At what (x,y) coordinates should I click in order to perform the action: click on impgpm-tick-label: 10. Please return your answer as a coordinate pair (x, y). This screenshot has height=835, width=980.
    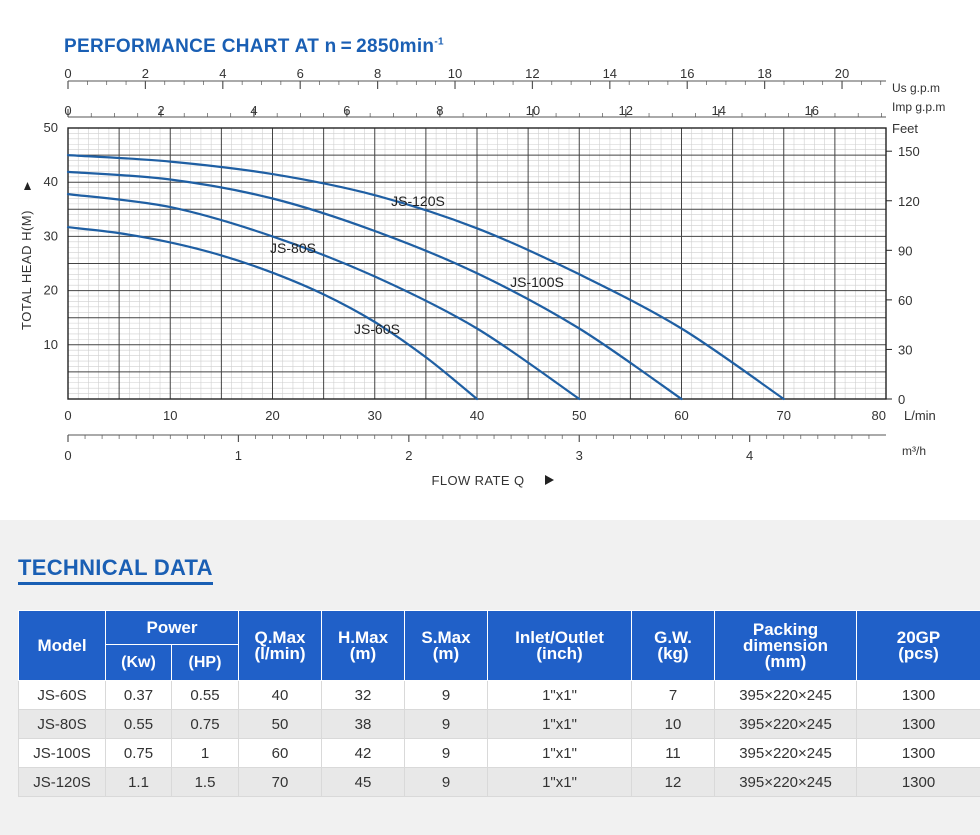
    Looking at the image, I should click on (533, 110).